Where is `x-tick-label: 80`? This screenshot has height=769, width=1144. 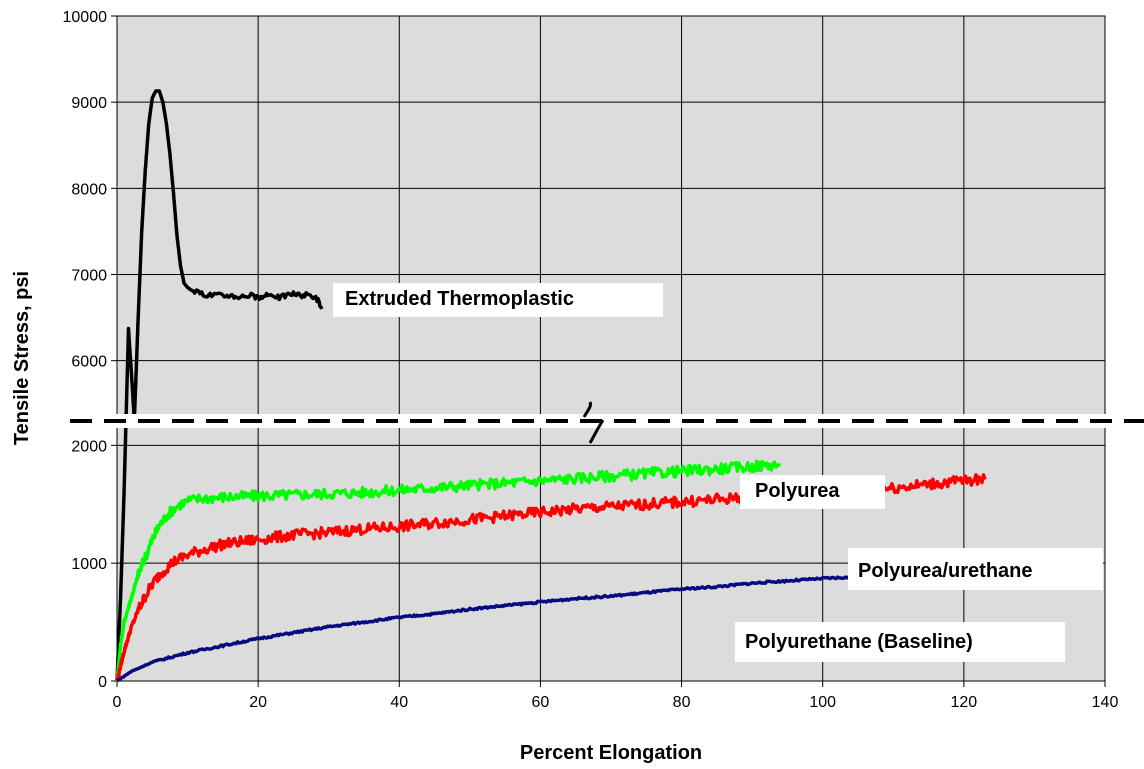
x-tick-label: 80 is located at coordinates (682, 702).